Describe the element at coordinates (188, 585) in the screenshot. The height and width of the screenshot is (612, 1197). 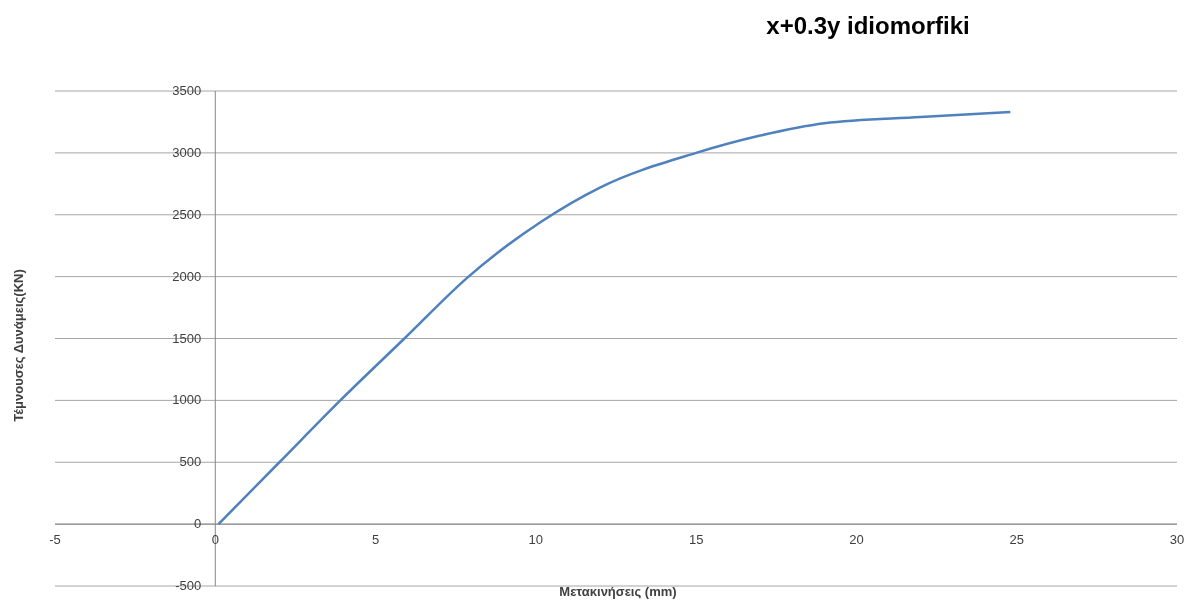
I see `y-tick-label: -500` at that location.